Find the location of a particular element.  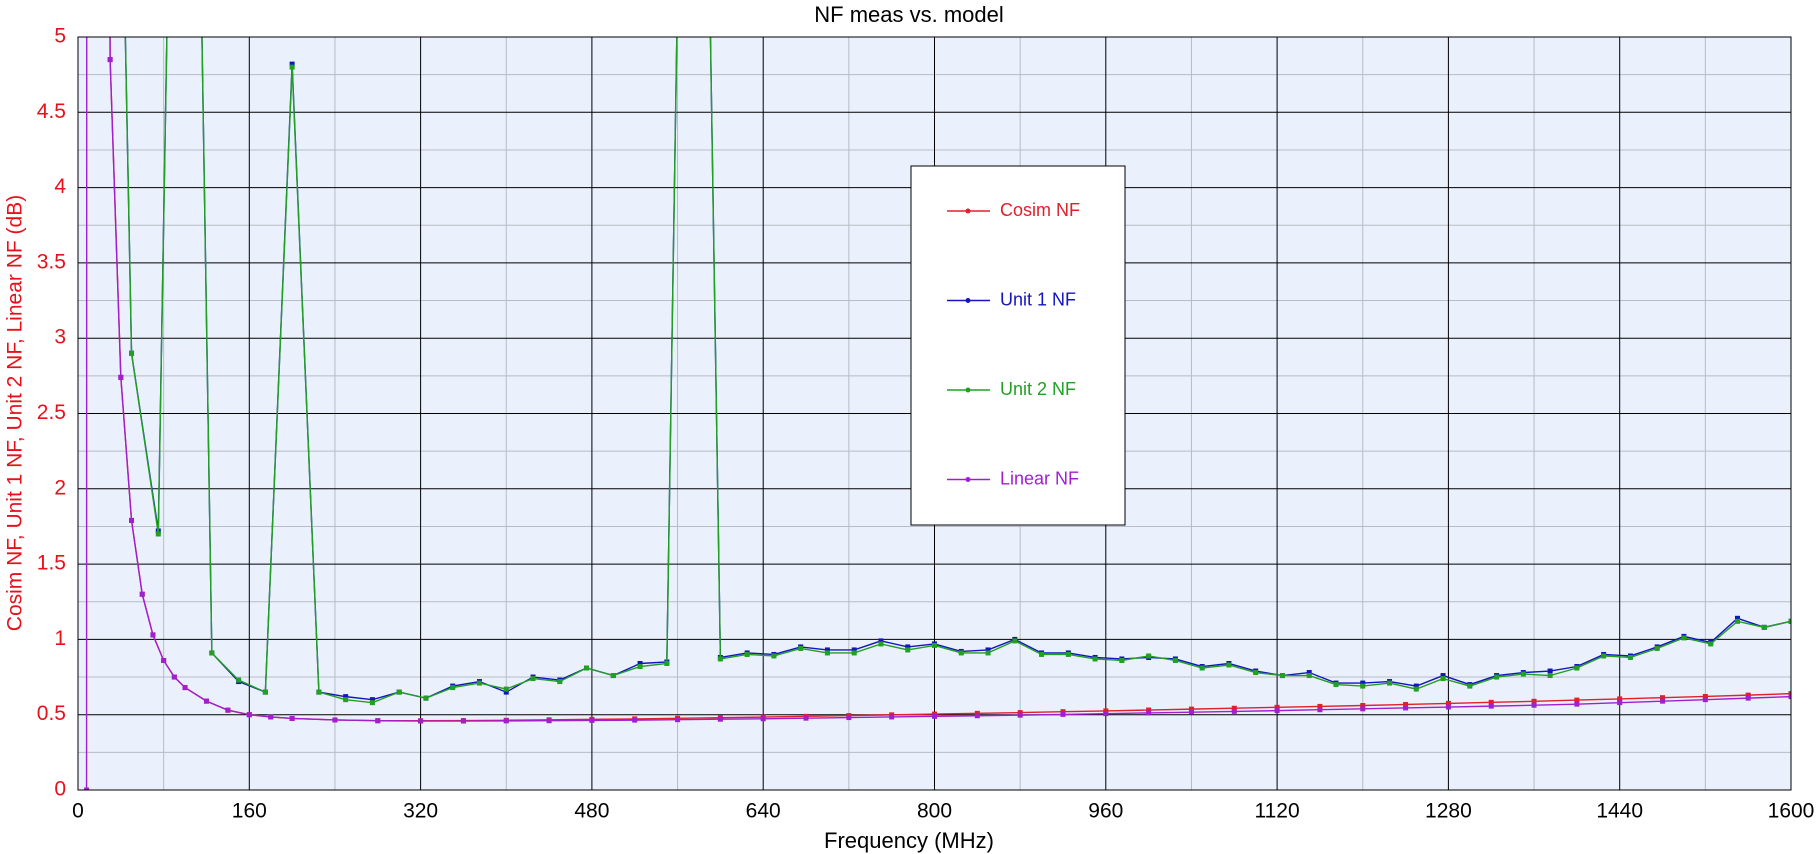

x-tick-label: 480 is located at coordinates (591, 811).